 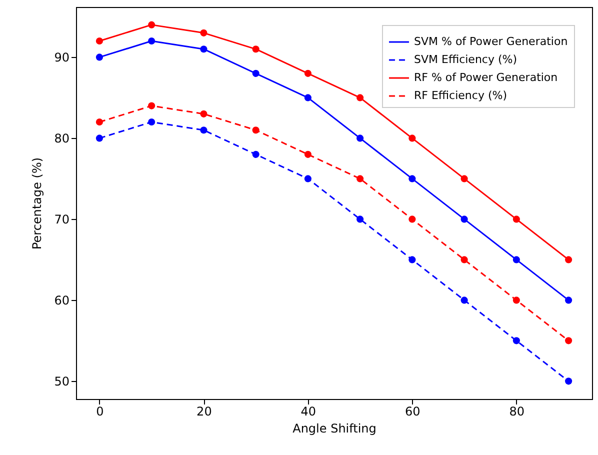 What do you see at coordinates (100, 411) in the screenshot?
I see `x-tick-label: 0` at bounding box center [100, 411].